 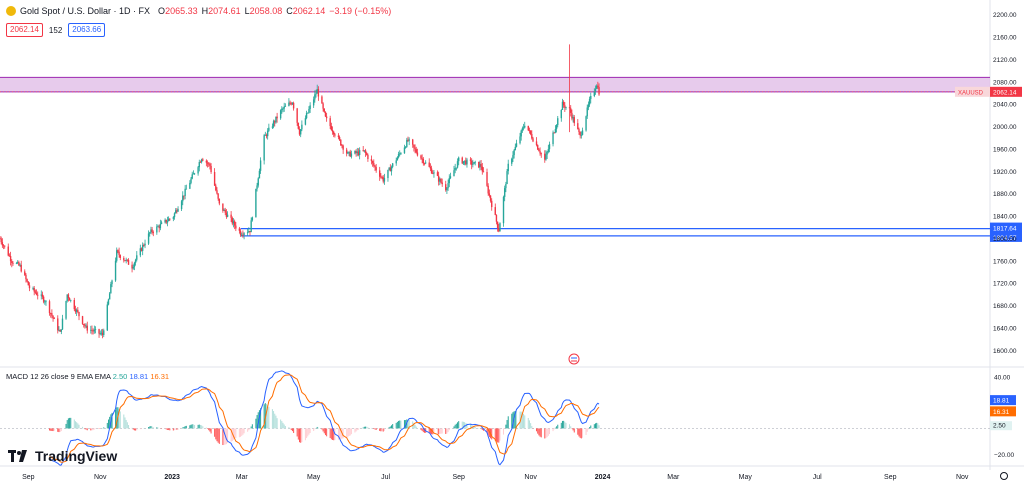 I want to click on signal-line, so click(x=324, y=418).